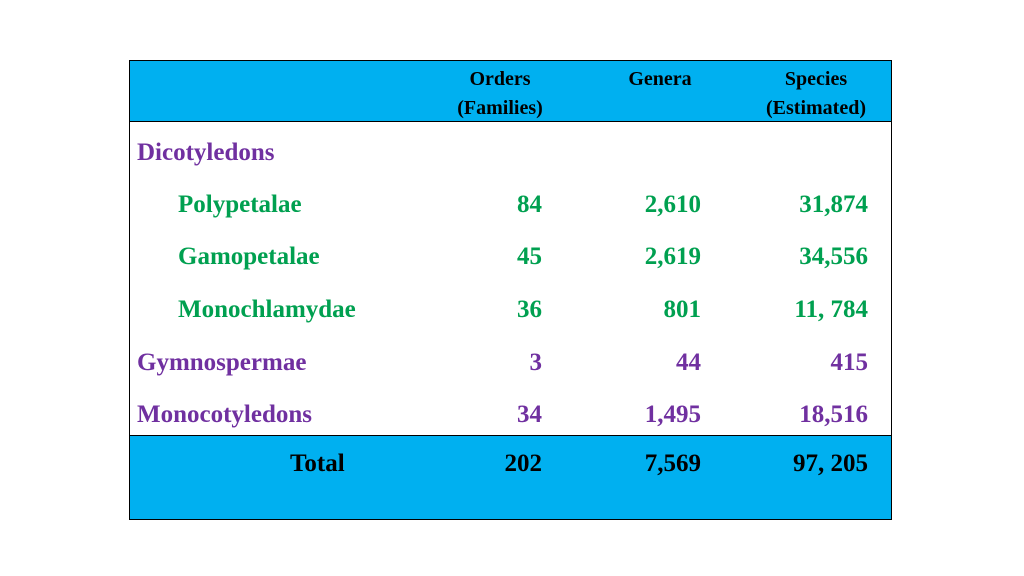  Describe the element at coordinates (240, 204) in the screenshot. I see `row-label: Polypetalae` at that location.